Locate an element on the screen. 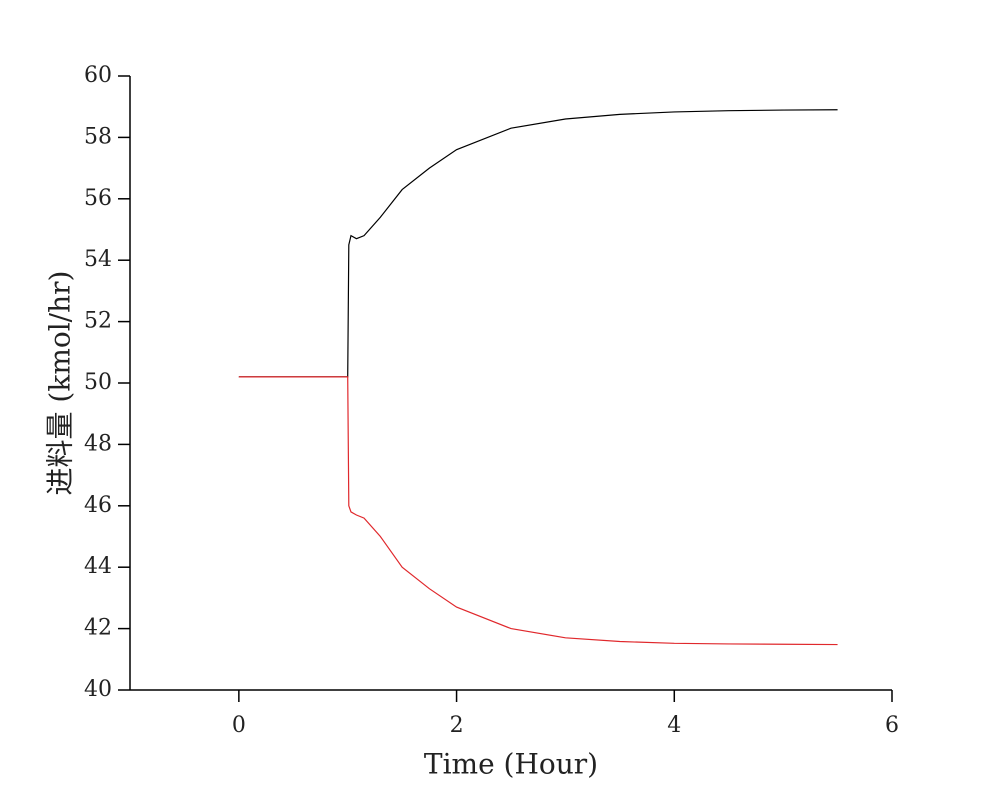 Image resolution: width=986 pixels, height=798 pixels. y-tick-label: 44 is located at coordinates (98, 566).